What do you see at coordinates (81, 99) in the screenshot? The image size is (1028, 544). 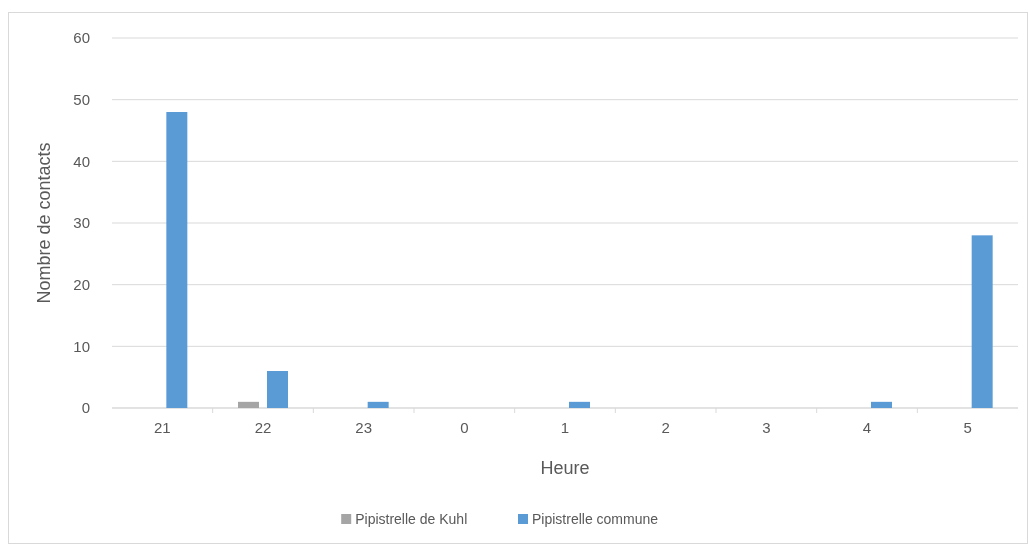 I see `y-tick-label: 50` at bounding box center [81, 99].